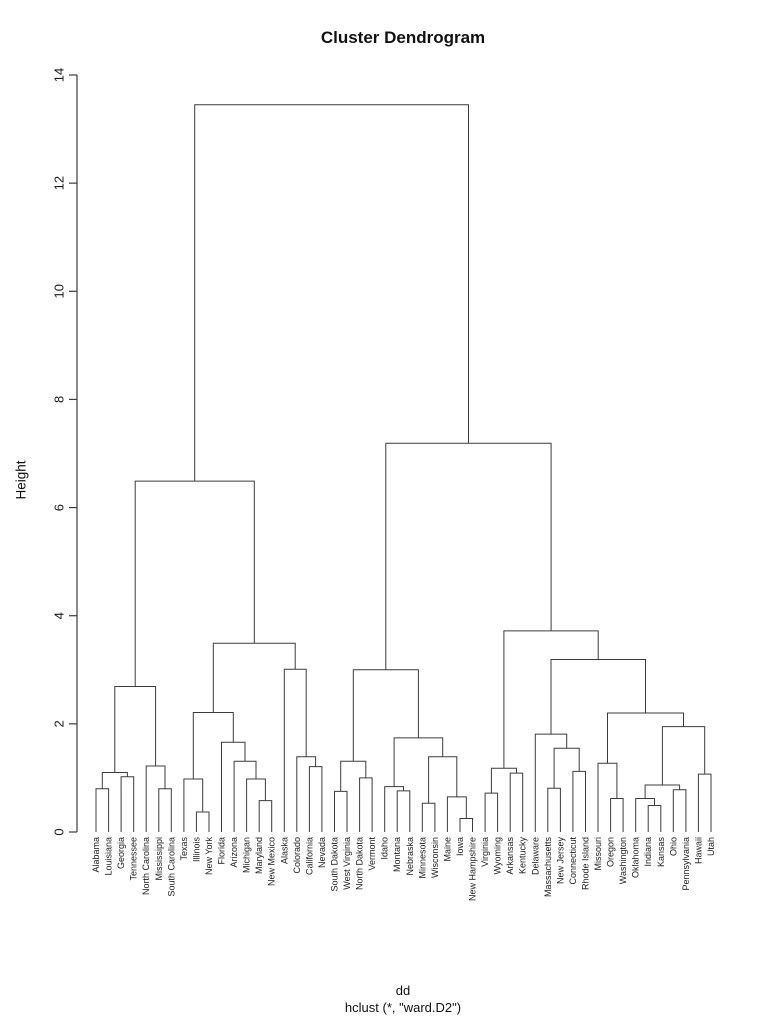 The width and height of the screenshot is (768, 1024). Describe the element at coordinates (209, 856) in the screenshot. I see `leaf-label: New York` at that location.